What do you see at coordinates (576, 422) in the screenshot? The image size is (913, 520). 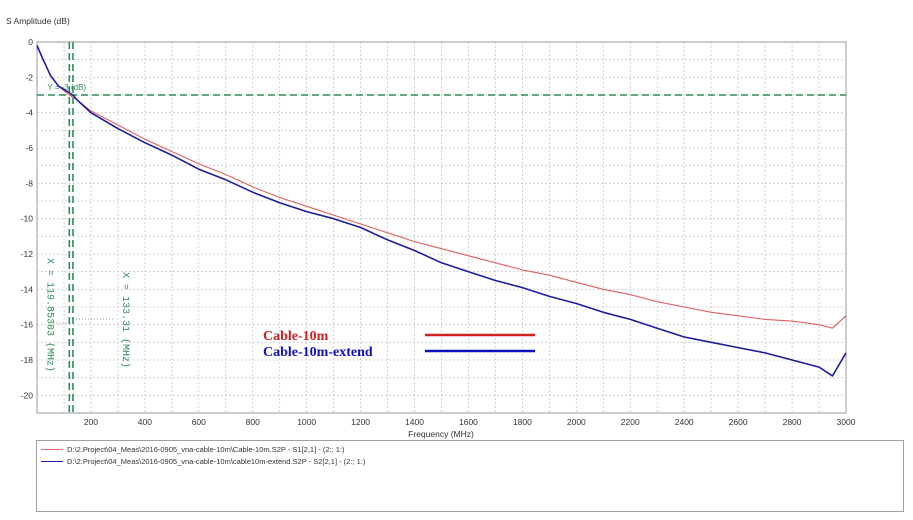 I see `x-tick-label: 2000` at bounding box center [576, 422].